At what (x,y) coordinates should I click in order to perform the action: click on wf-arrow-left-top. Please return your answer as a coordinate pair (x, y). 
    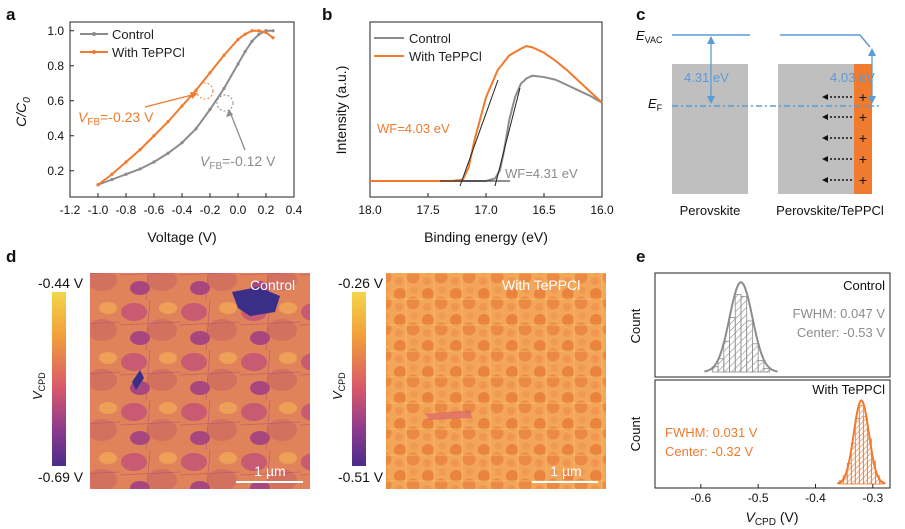
    Looking at the image, I should click on (711, 40).